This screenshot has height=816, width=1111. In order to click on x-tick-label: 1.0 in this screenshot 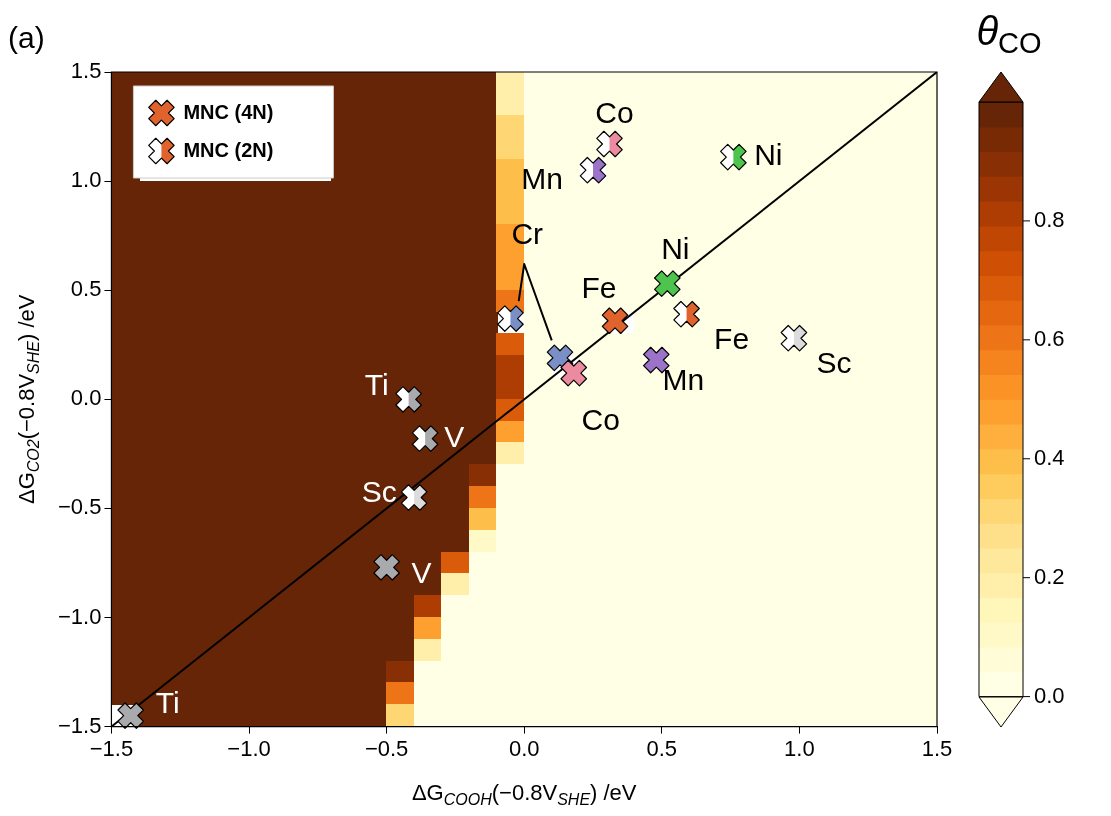, I will do `click(799, 748)`.